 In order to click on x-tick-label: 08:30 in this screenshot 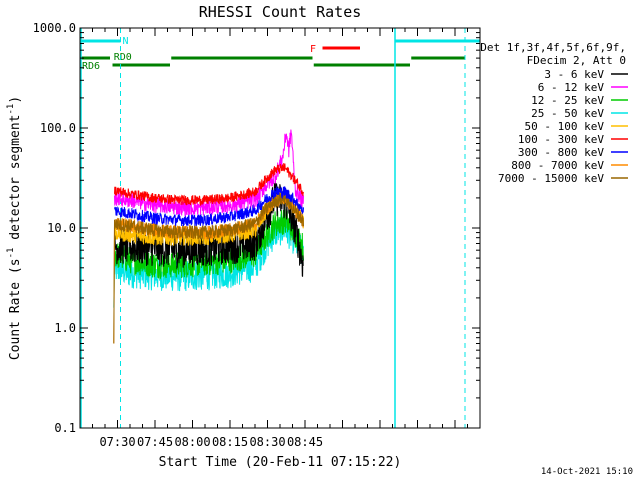, I will do `click(267, 442)`.